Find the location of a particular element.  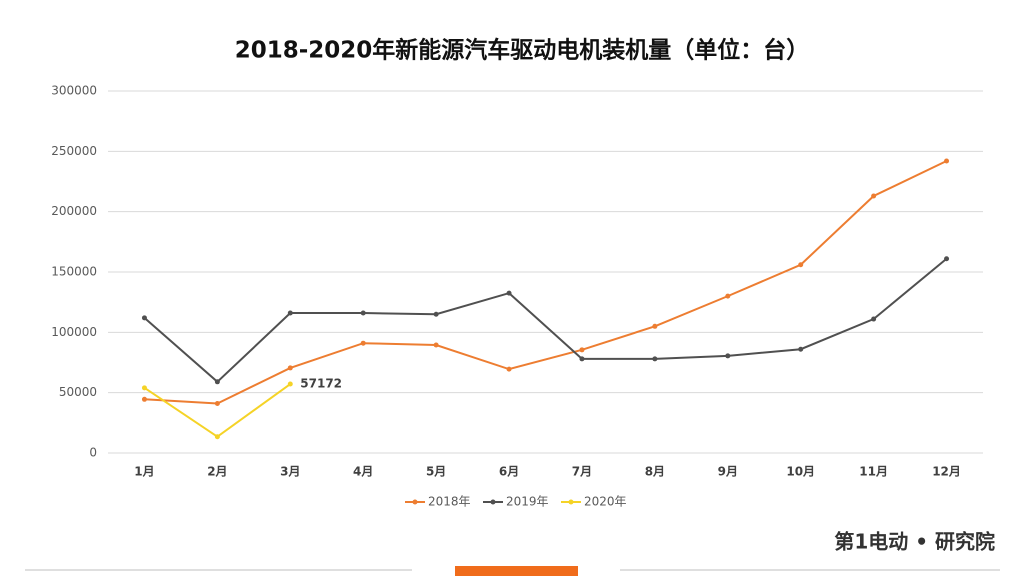

y-tick-label: 250000 is located at coordinates (74, 151).